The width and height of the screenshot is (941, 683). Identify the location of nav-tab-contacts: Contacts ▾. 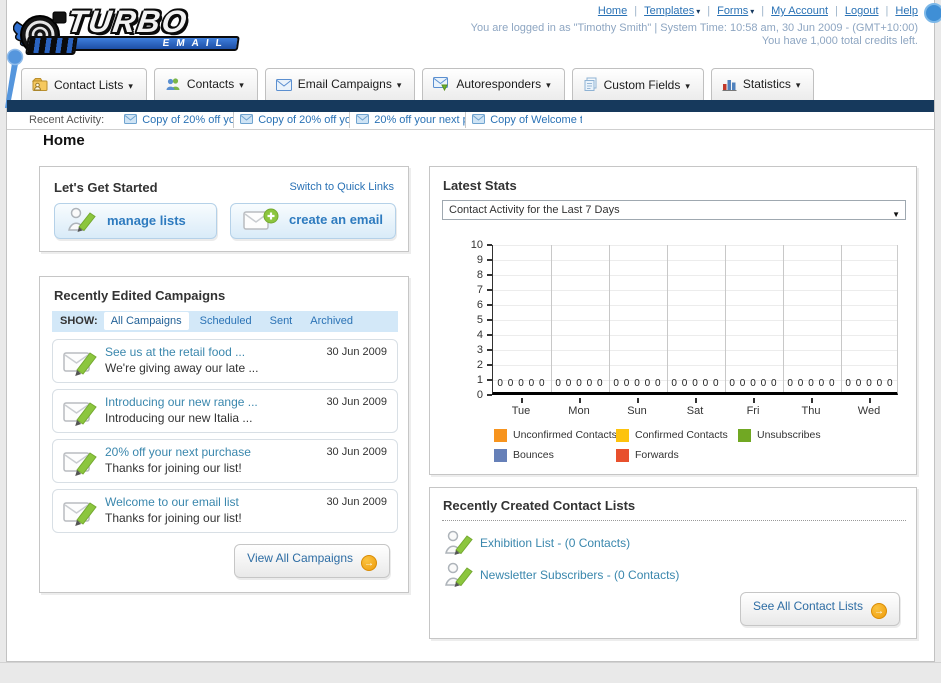
(205, 84).